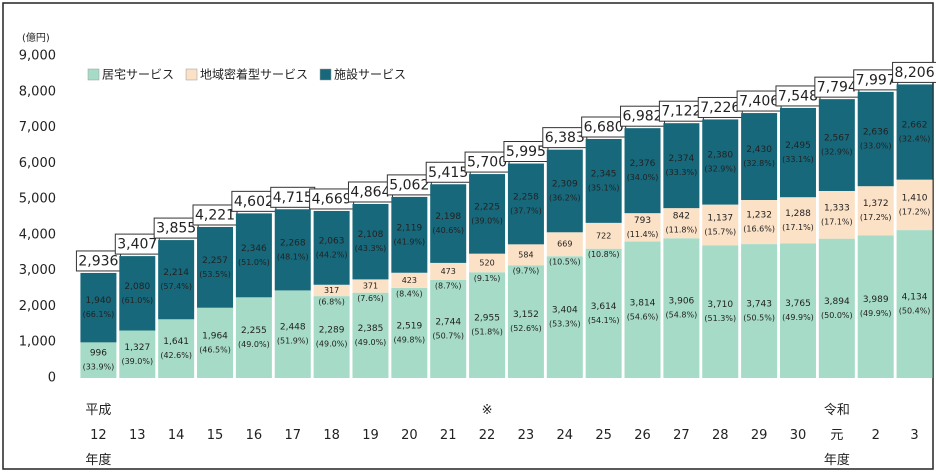 This screenshot has height=472, width=936. What do you see at coordinates (371, 329) in the screenshot?
I see `value-label: 2,385` at bounding box center [371, 329].